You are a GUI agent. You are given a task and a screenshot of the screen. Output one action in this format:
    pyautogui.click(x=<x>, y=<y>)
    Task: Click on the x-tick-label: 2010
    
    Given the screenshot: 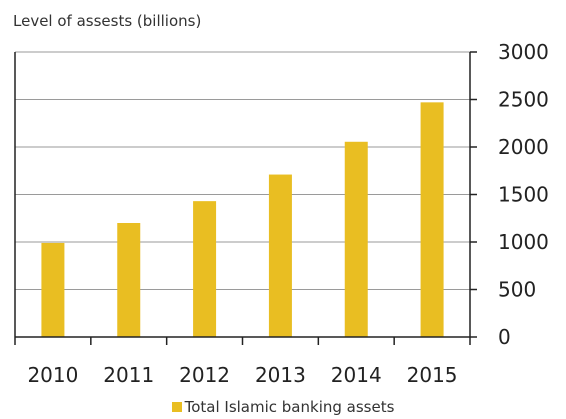 What is the action you would take?
    pyautogui.click(x=52, y=375)
    